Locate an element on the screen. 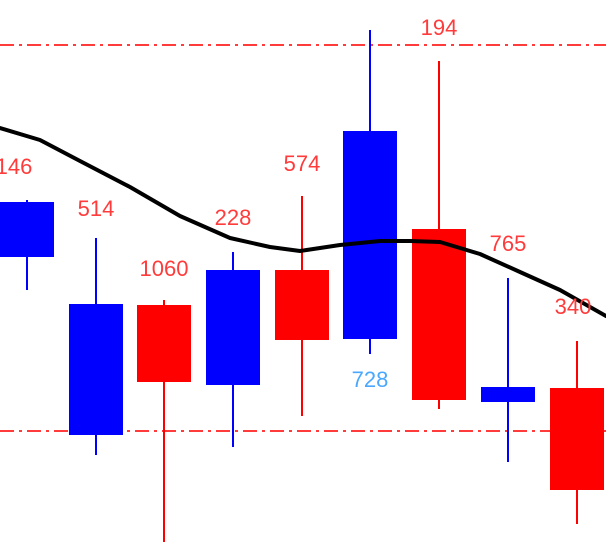 The image size is (606, 542). candle-label-2: 514 is located at coordinates (96, 208).